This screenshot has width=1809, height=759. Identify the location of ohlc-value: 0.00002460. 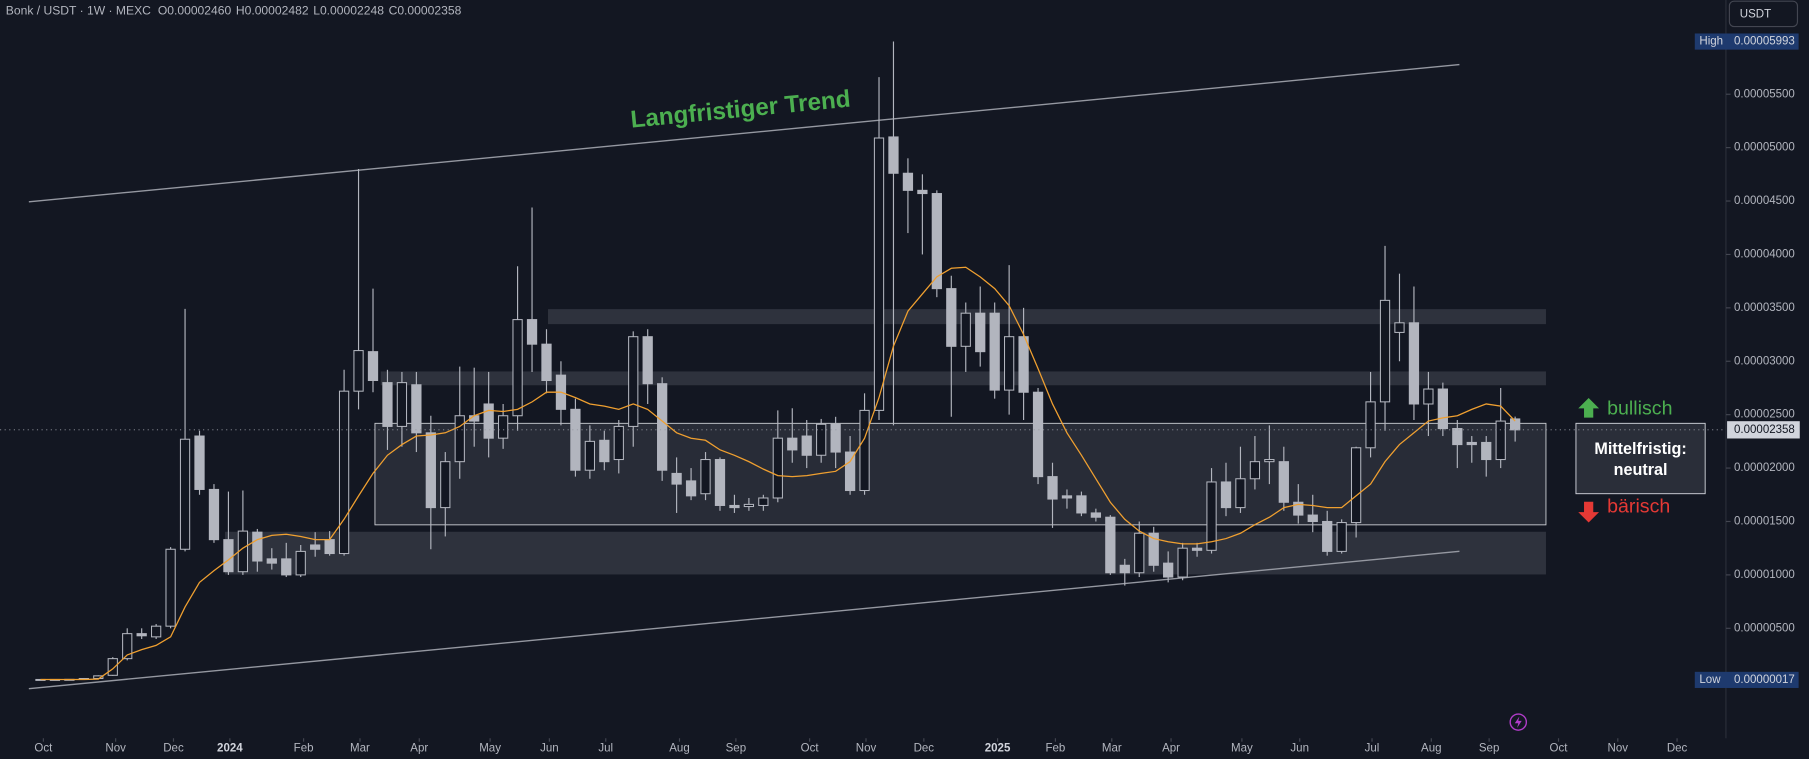
(199, 11).